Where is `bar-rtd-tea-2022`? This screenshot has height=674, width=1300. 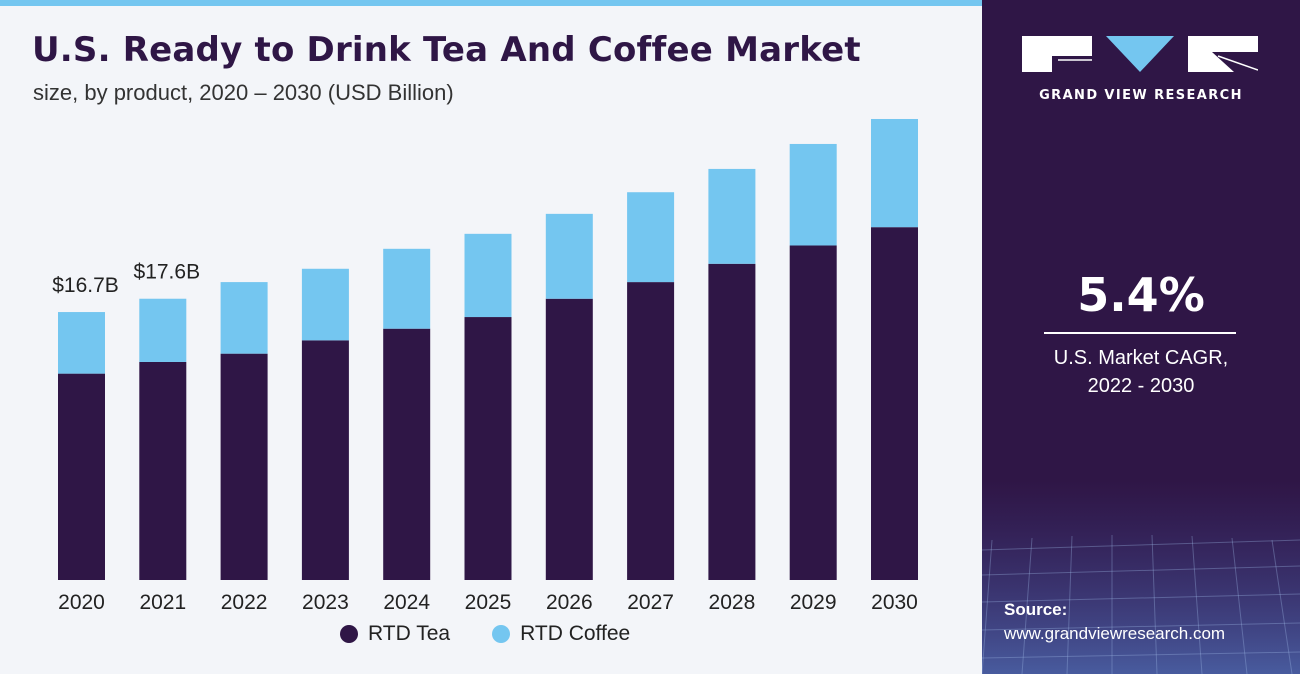 bar-rtd-tea-2022 is located at coordinates (244, 466).